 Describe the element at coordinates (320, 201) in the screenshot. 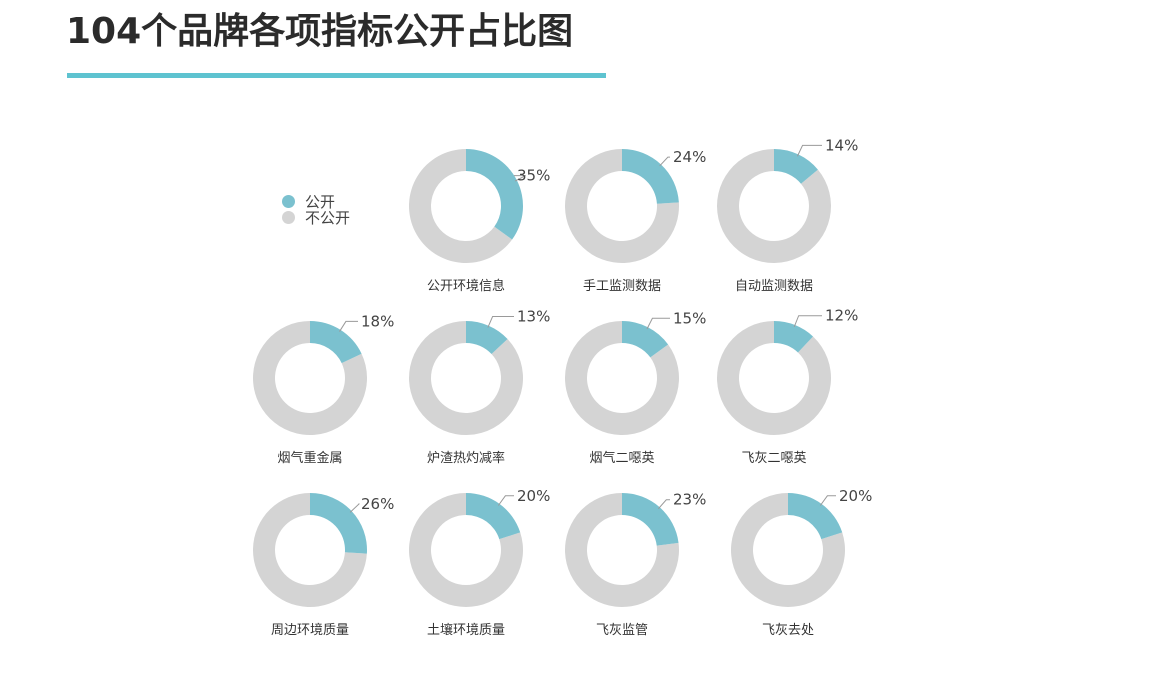

I see `legend-label-public: 公开` at that location.